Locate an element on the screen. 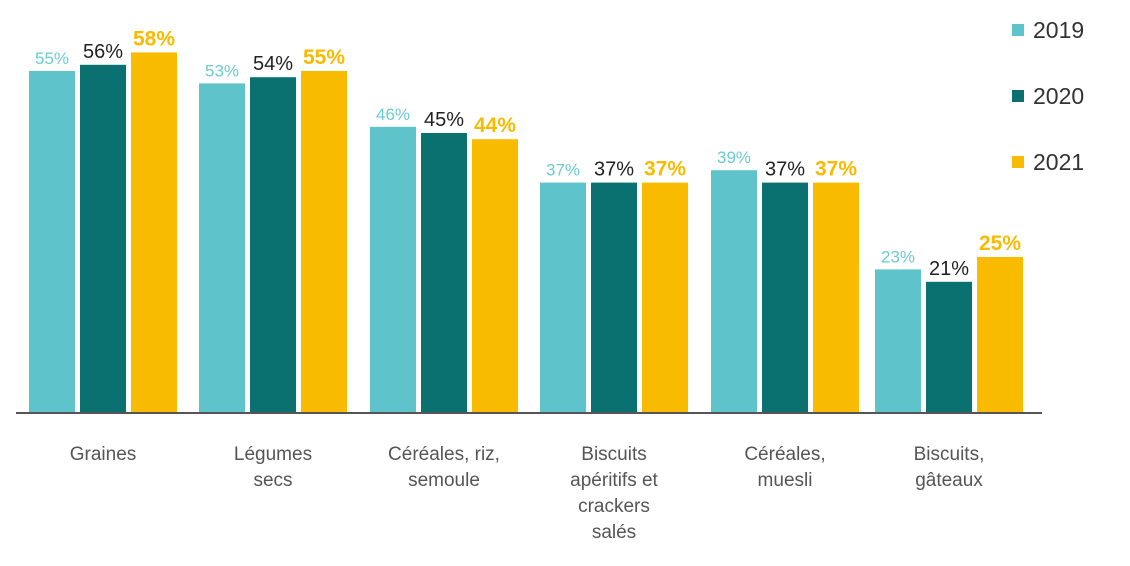 The width and height of the screenshot is (1130, 566). x-tick-label: Biscuits, gâteaux is located at coordinates (949, 467).